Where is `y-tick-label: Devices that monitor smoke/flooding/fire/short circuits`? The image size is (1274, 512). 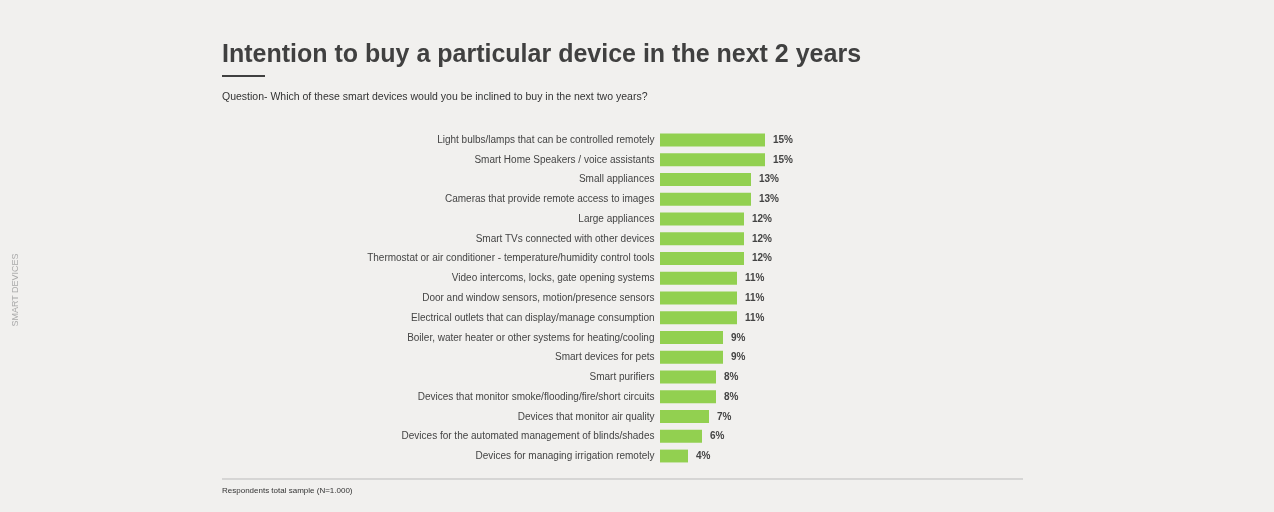
y-tick-label: Devices that monitor smoke/flooding/fire/short circuits is located at coordinates (536, 396).